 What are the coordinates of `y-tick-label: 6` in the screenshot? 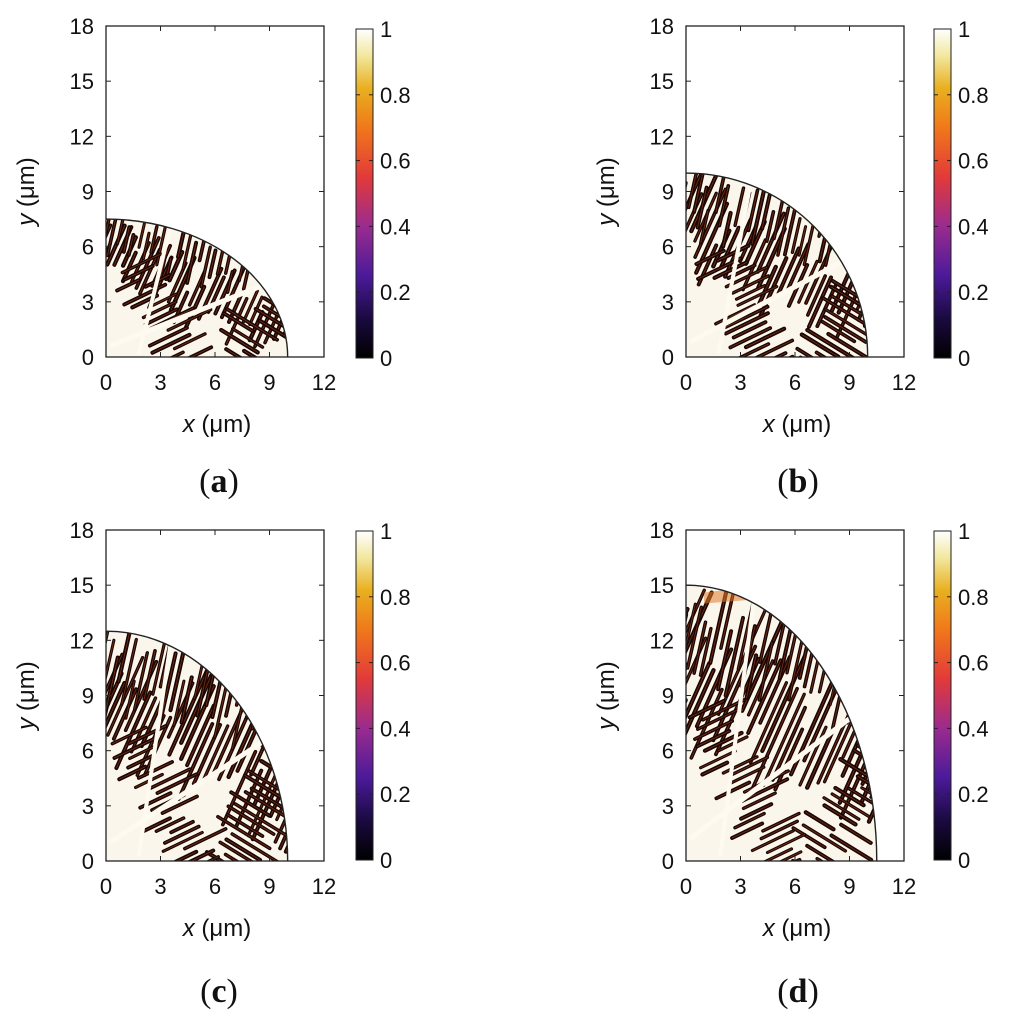 It's located at (88, 751).